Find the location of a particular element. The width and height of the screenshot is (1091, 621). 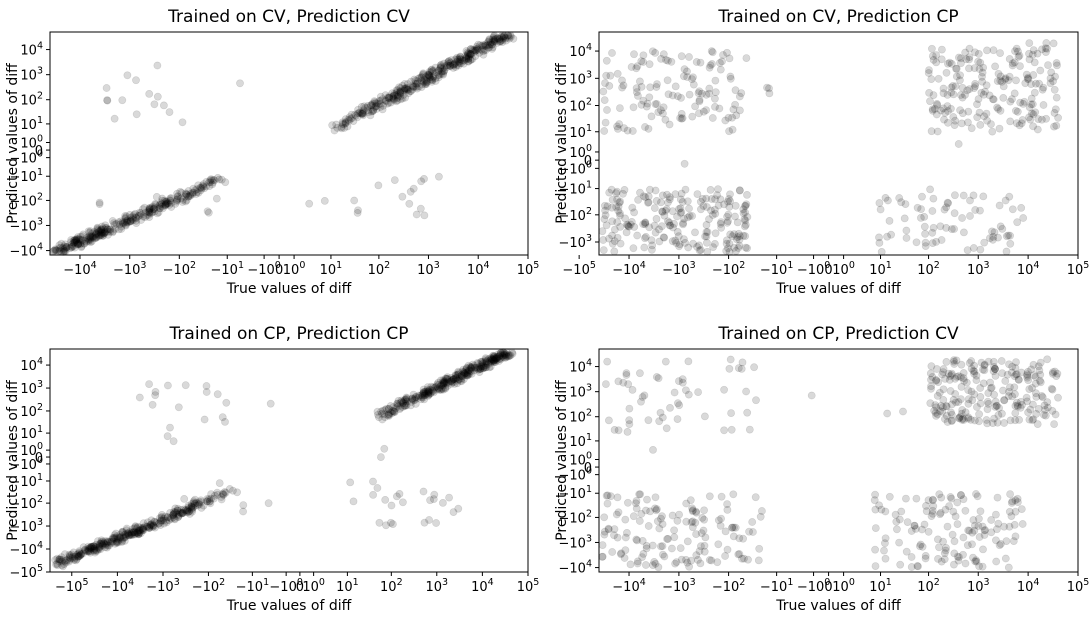

y-tick-label: 10² is located at coordinates (580, 417).